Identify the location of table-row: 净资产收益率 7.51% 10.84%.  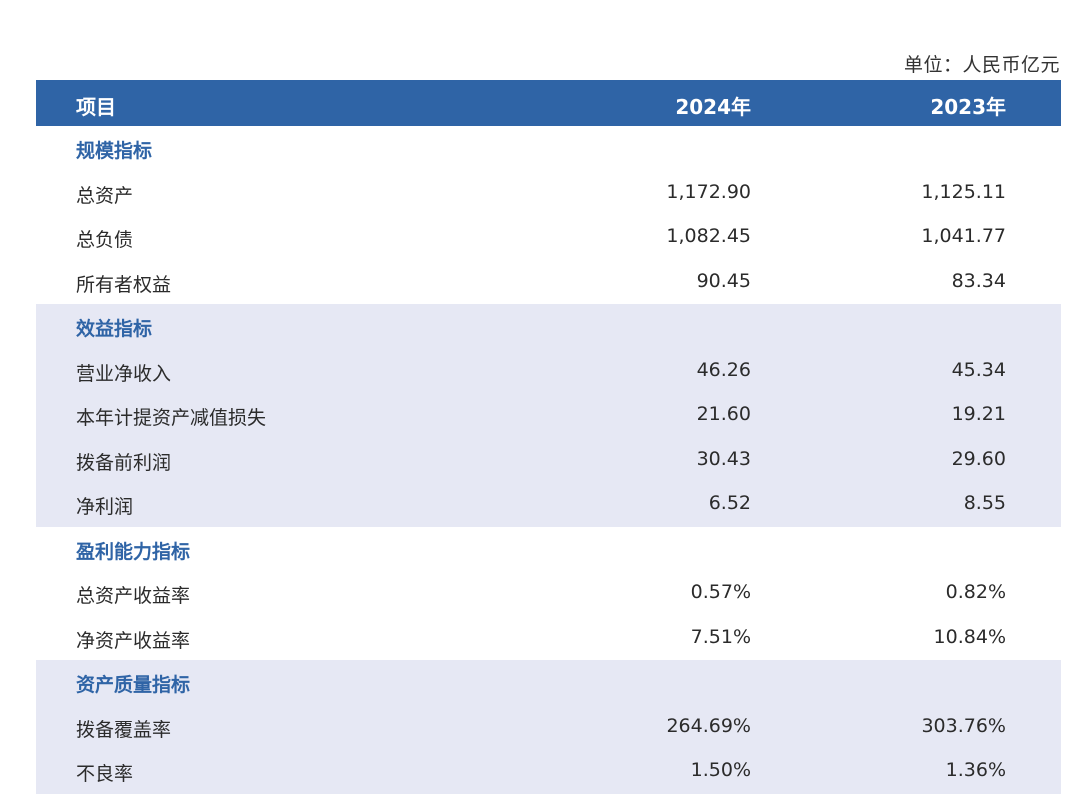
(548, 638).